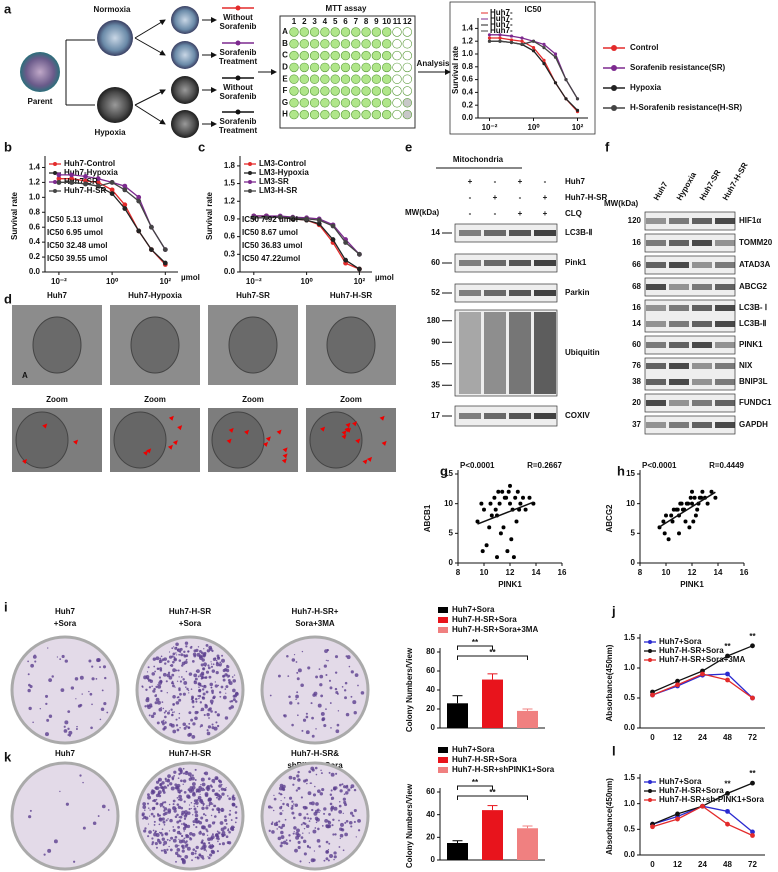  I want to click on annotation: IC50 8.67 umol, so click(270, 232).